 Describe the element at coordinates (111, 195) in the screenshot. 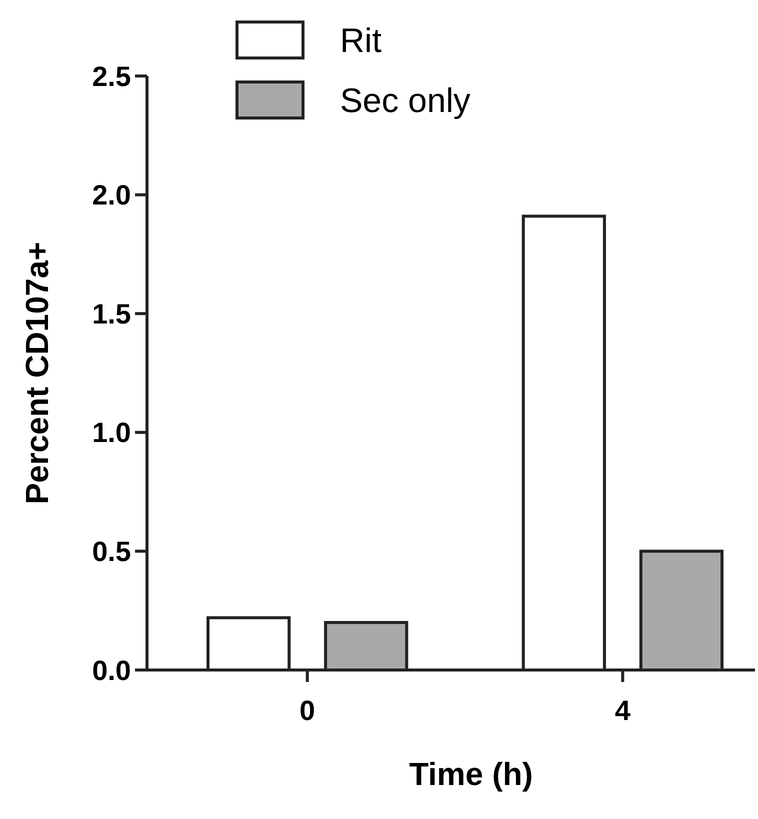

I see `y-tick-label: 2.0` at that location.